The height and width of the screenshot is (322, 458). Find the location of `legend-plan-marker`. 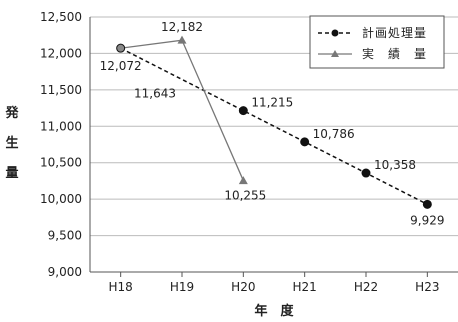

legend-plan-marker is located at coordinates (335, 33).